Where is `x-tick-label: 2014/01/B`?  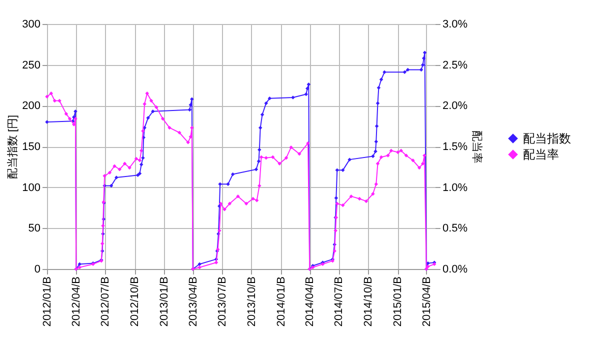
x-tick-label: 2014/01/B is located at coordinates (281, 301).